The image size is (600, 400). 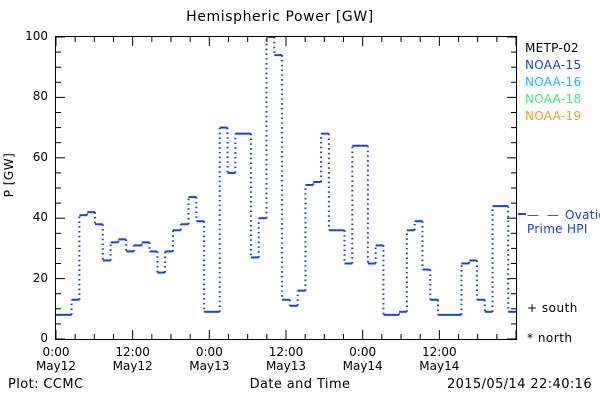 I want to click on legend-south-label: south, so click(x=559, y=308).